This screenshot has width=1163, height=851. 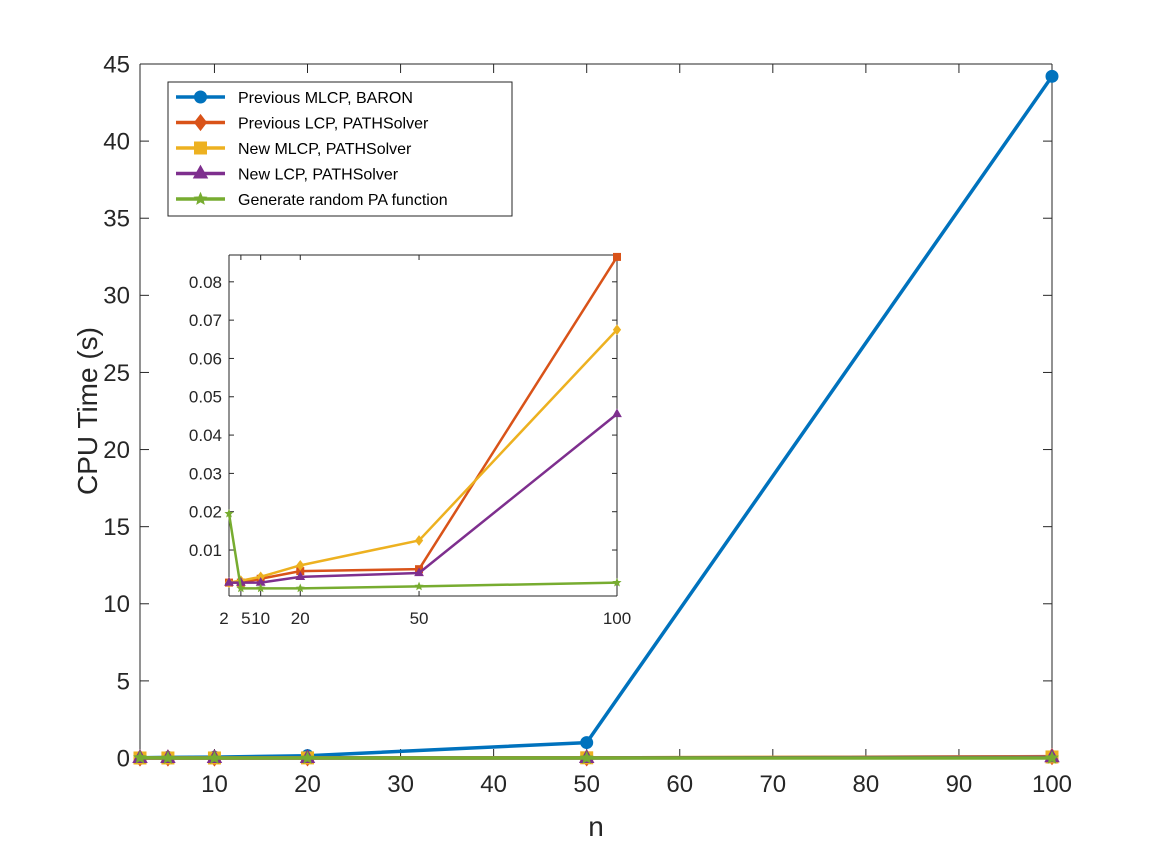 What do you see at coordinates (116, 604) in the screenshot?
I see `main-y-tick-label: 10` at bounding box center [116, 604].